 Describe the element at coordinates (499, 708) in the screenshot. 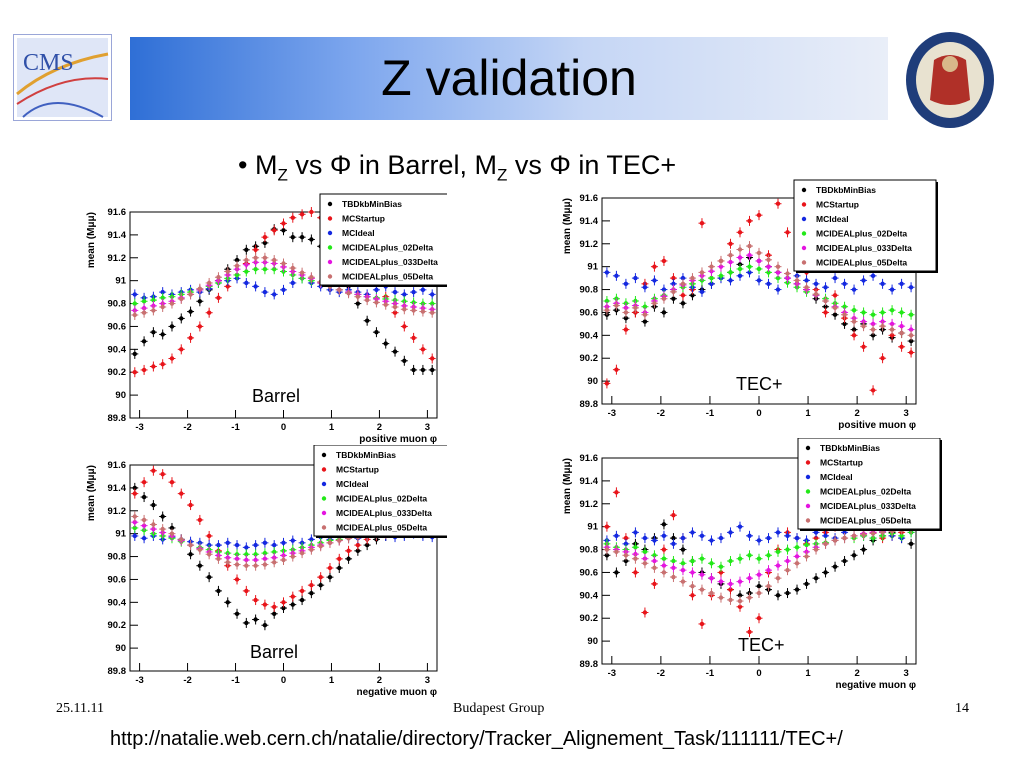

I see `footer-center: Budapest Group` at that location.